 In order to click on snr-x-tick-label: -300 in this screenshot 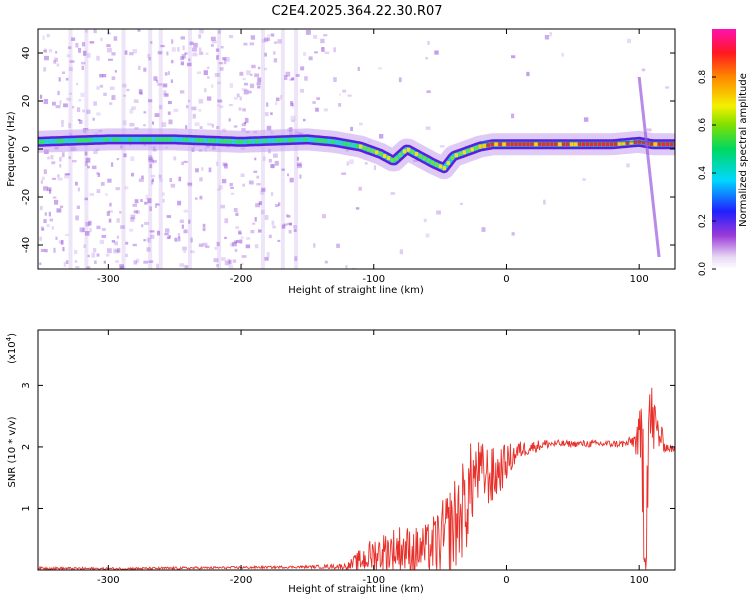, I will do `click(108, 580)`.